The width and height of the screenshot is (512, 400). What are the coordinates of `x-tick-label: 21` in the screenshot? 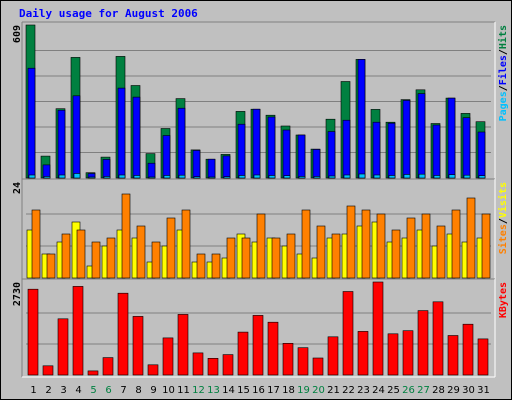 It's located at (333, 390).